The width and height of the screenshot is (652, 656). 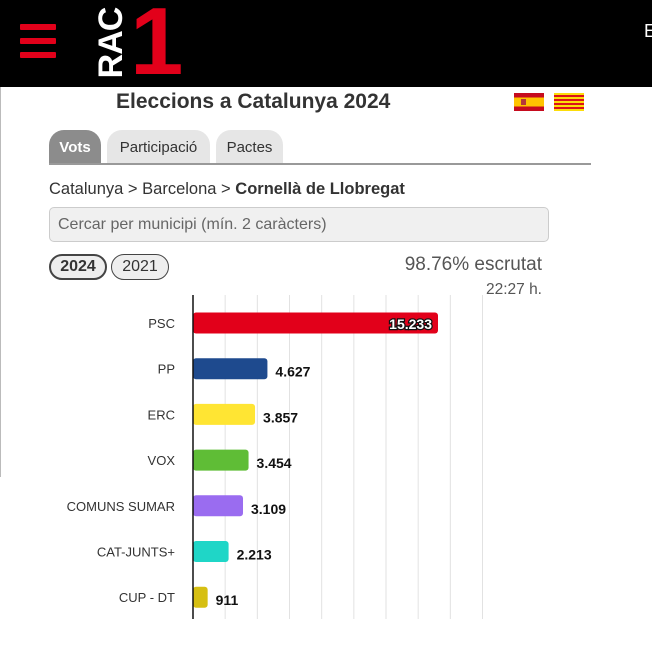 I want to click on header-edge-text: E, so click(x=648, y=31).